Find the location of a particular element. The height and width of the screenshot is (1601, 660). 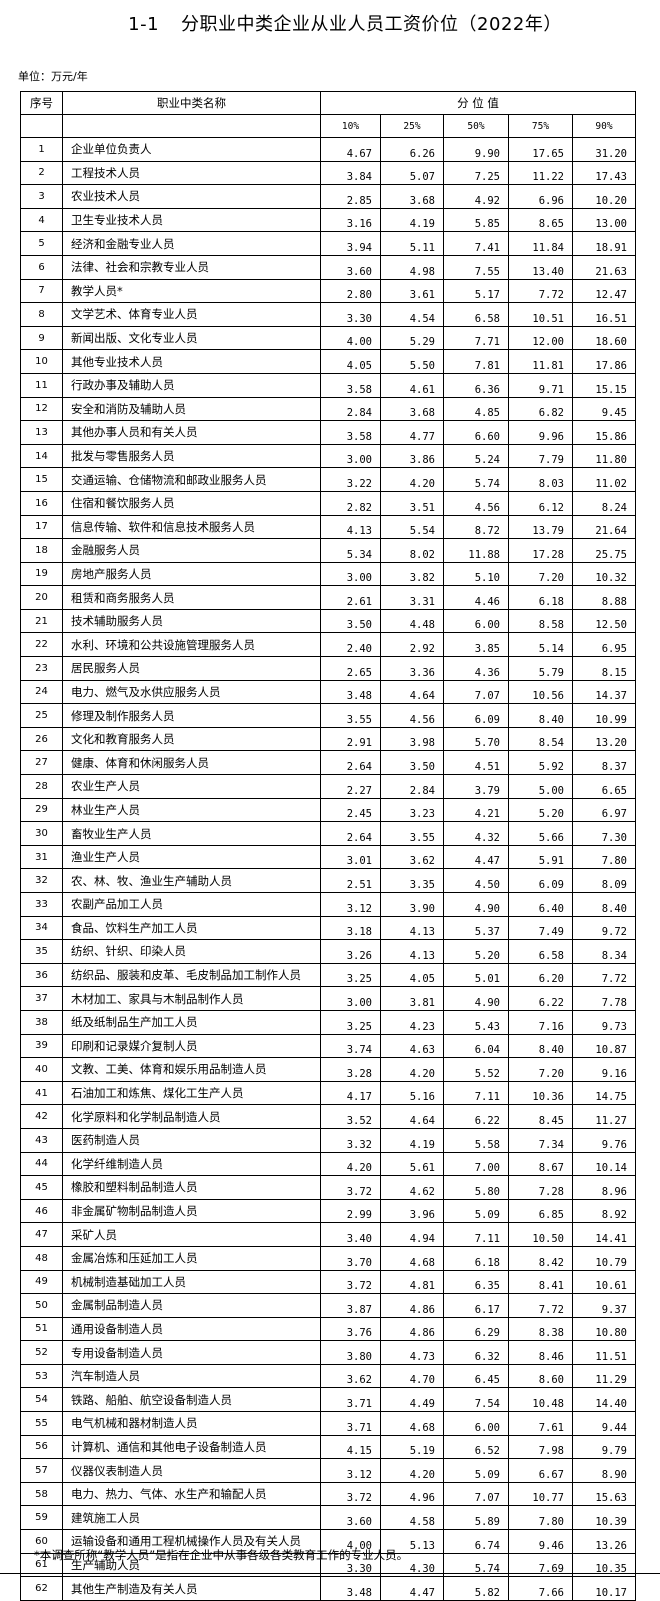

value-p75: 5.66 is located at coordinates (540, 833).